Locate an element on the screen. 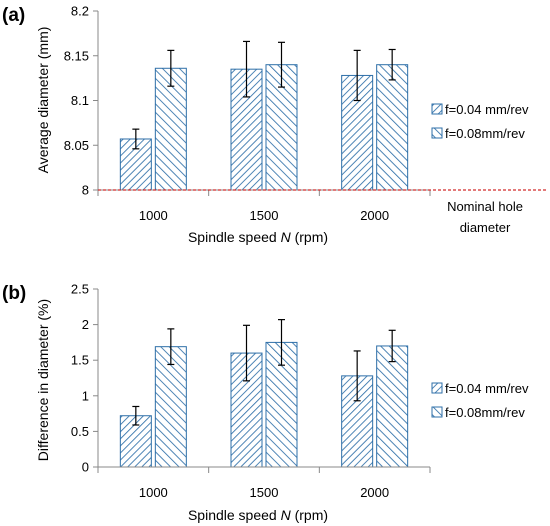  panel-label: (a) is located at coordinates (13, 15).